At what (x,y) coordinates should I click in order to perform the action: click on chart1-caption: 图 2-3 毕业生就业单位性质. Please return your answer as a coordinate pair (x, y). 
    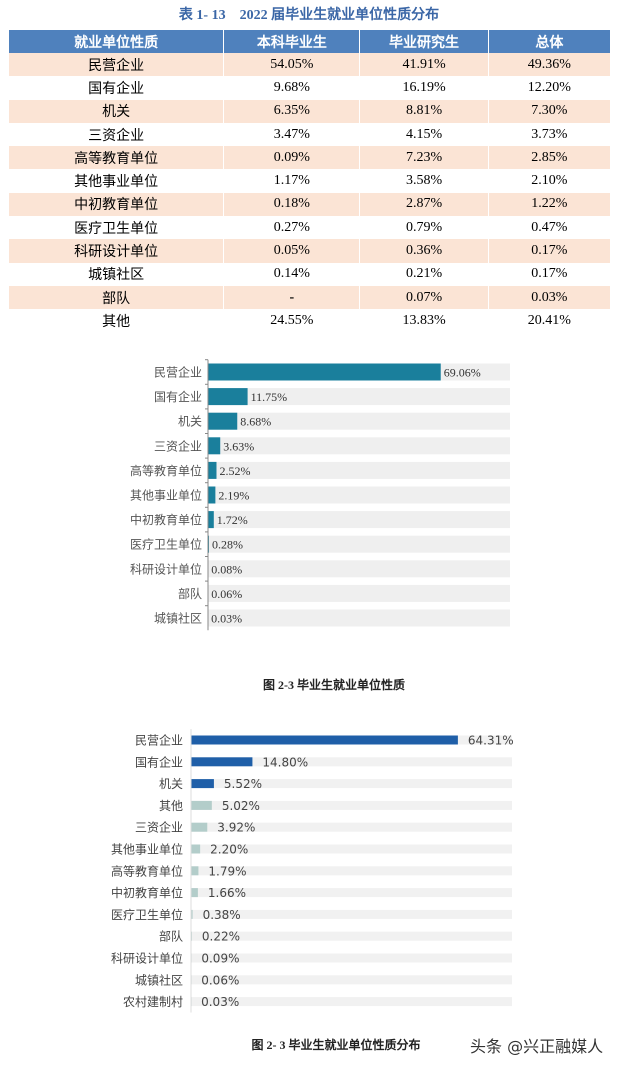
    Looking at the image, I should click on (334, 685).